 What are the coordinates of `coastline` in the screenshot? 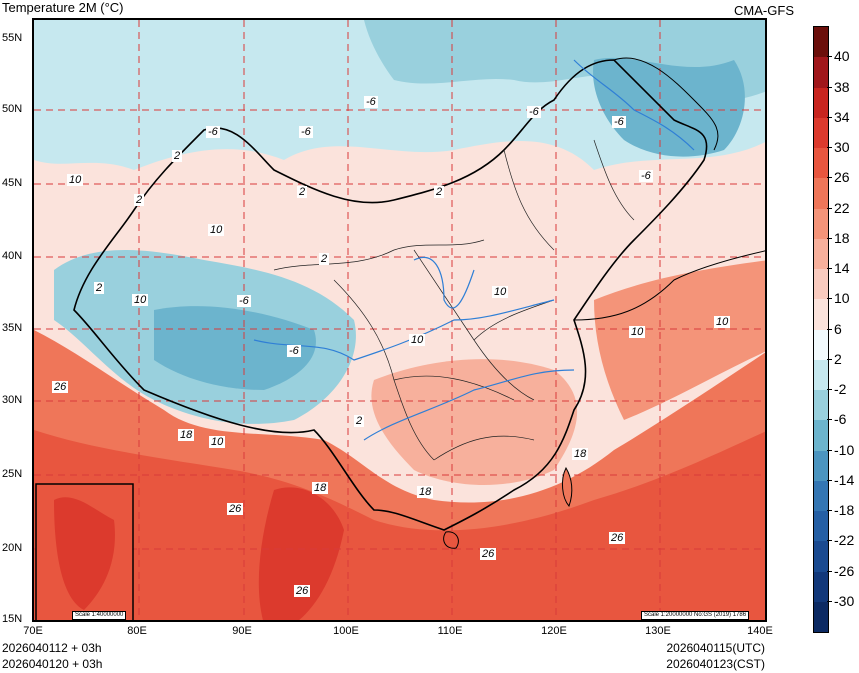 It's located at (669, 285).